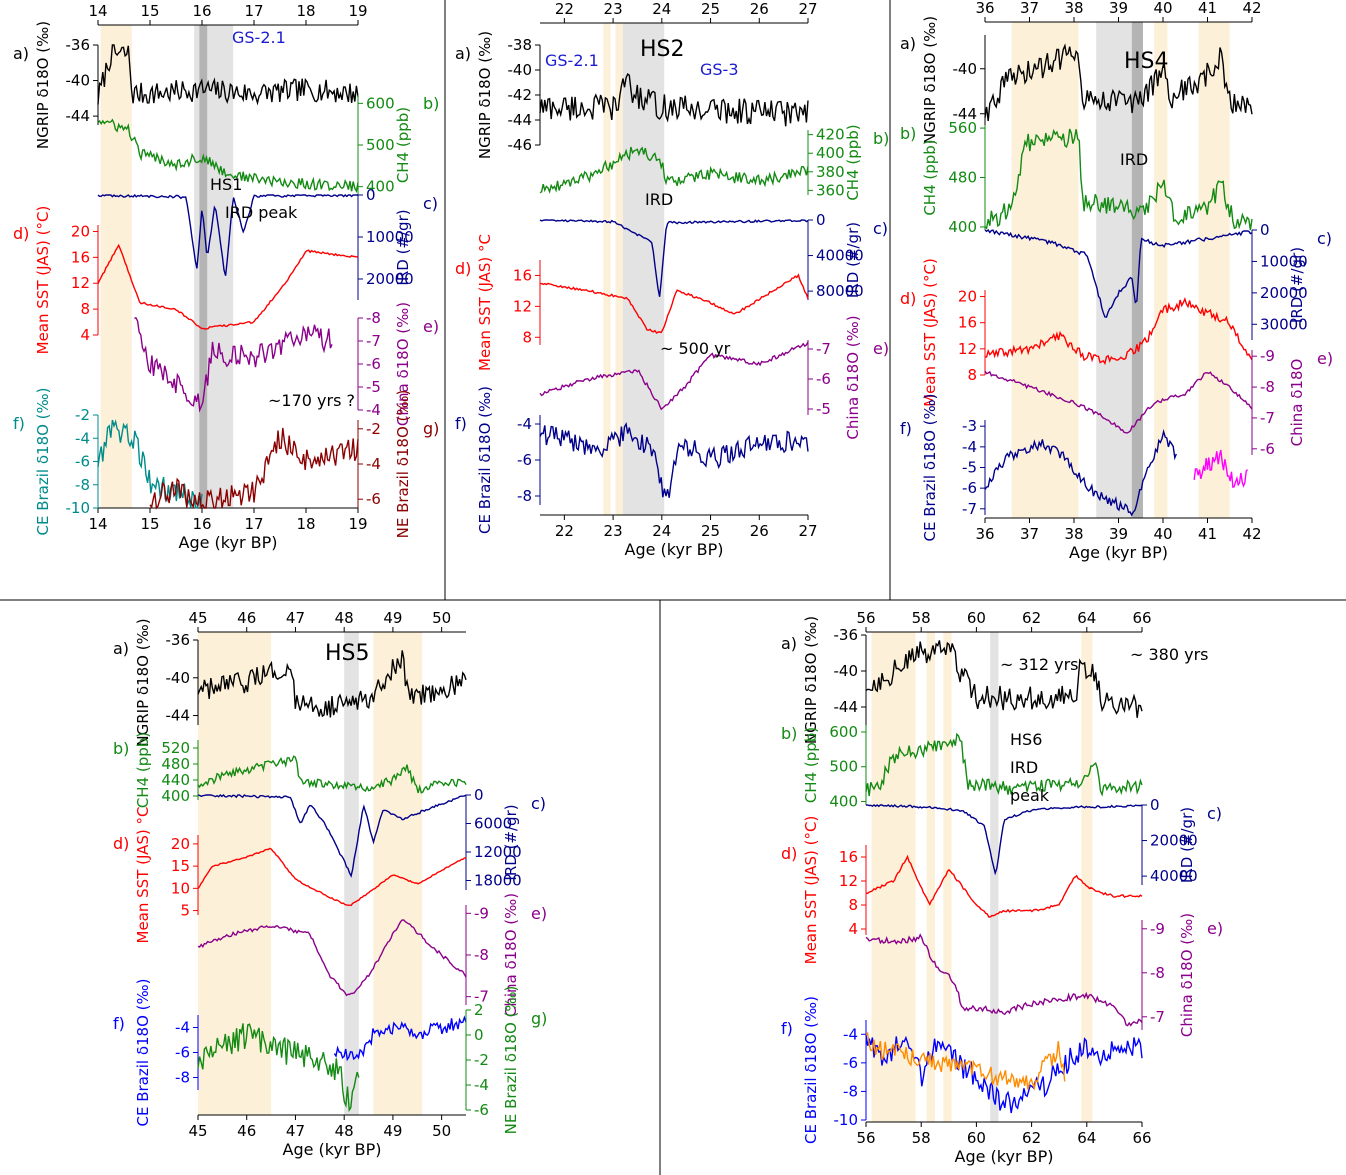 The height and width of the screenshot is (1175, 1346). I want to click on event-label: ~170 yrs ?, so click(311, 400).